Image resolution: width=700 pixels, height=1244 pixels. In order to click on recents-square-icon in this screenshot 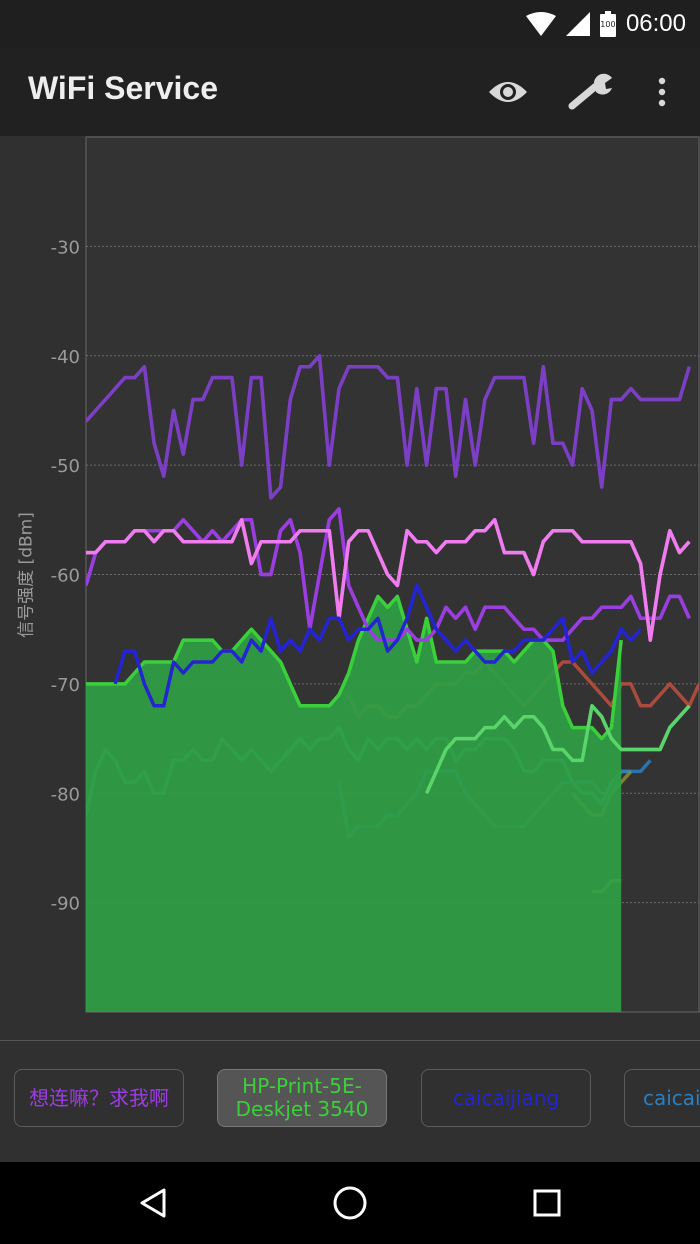, I will do `click(547, 1203)`.